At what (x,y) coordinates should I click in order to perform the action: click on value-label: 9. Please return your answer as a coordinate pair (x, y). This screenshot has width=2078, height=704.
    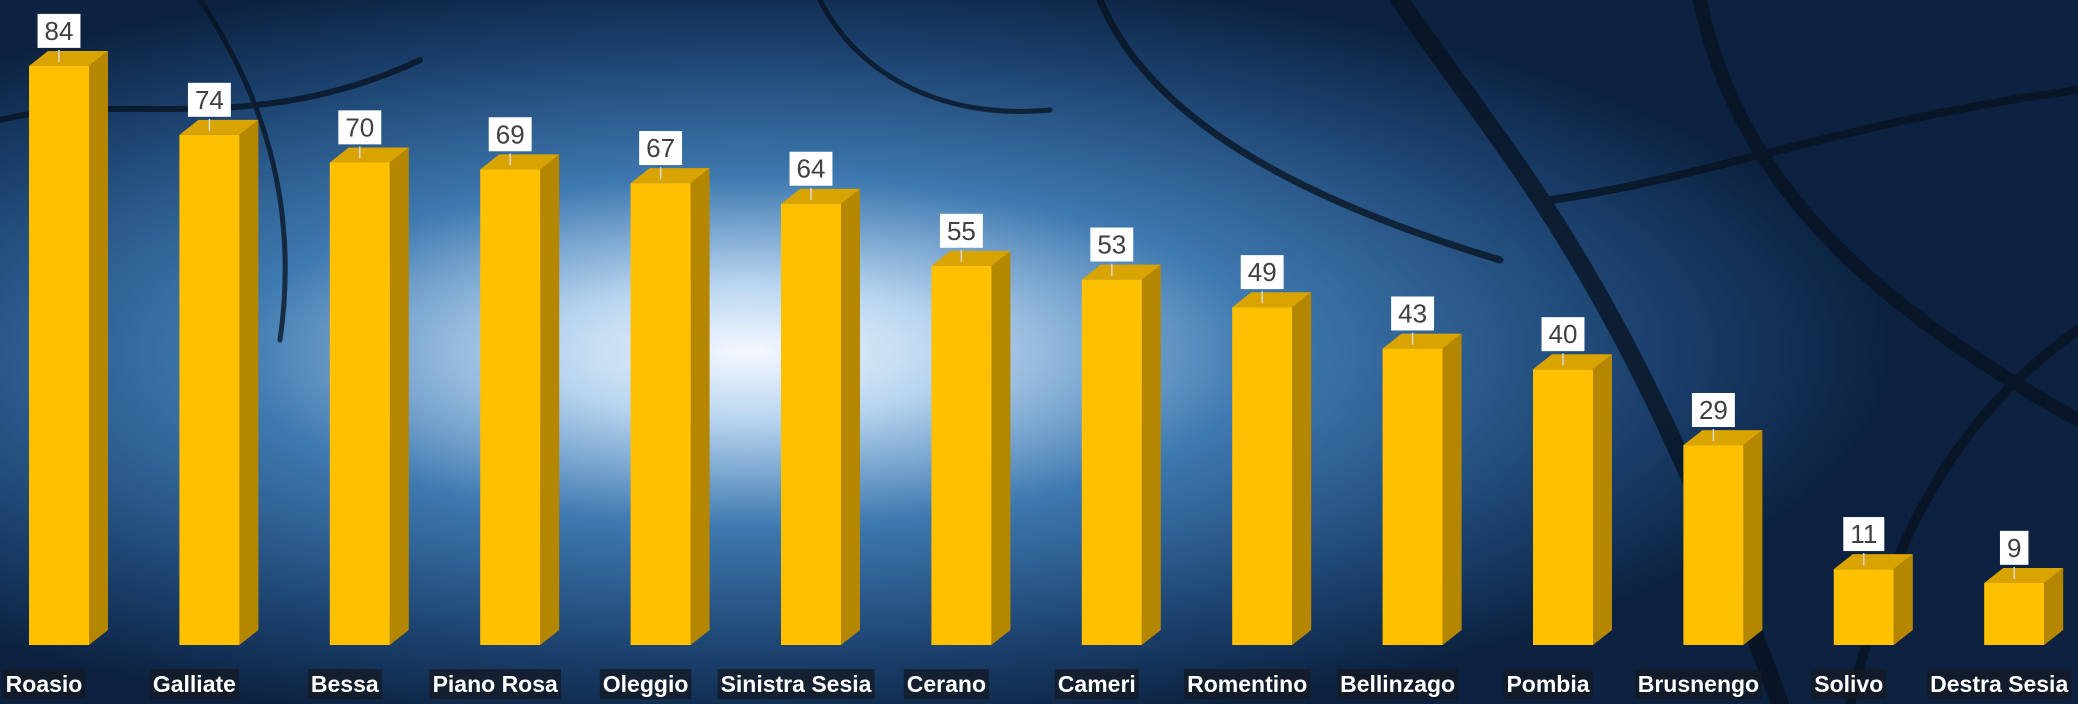
    Looking at the image, I should click on (2014, 548).